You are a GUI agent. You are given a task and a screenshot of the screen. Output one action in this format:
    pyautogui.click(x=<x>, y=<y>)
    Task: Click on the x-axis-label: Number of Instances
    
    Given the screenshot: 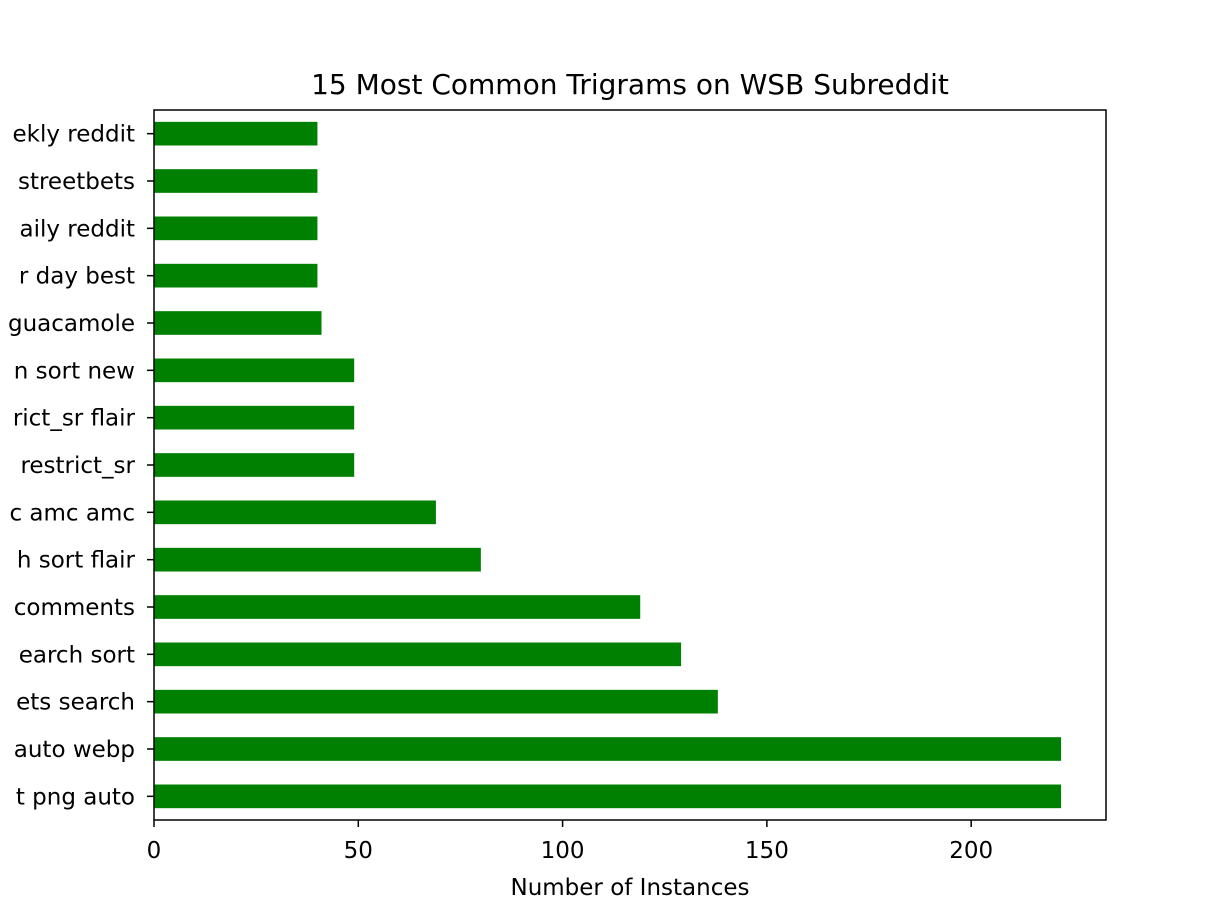 What is the action you would take?
    pyautogui.click(x=630, y=888)
    